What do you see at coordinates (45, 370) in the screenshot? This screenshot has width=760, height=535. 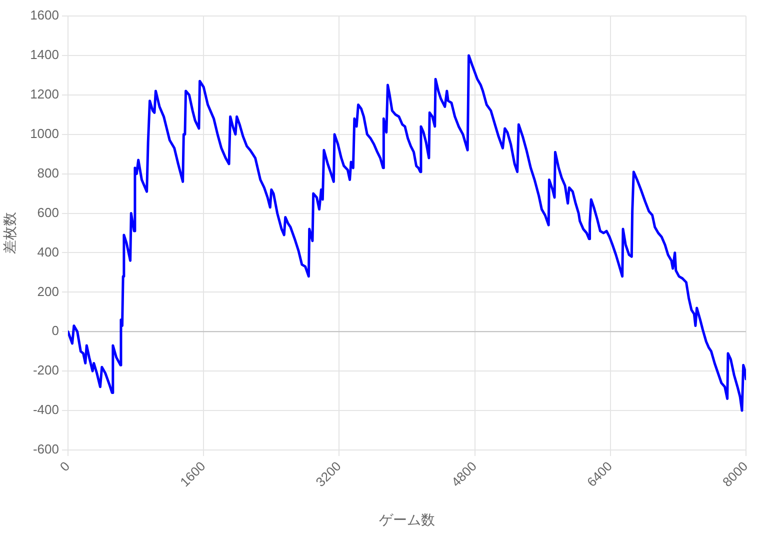 I see `y-tick-label: -200` at bounding box center [45, 370].